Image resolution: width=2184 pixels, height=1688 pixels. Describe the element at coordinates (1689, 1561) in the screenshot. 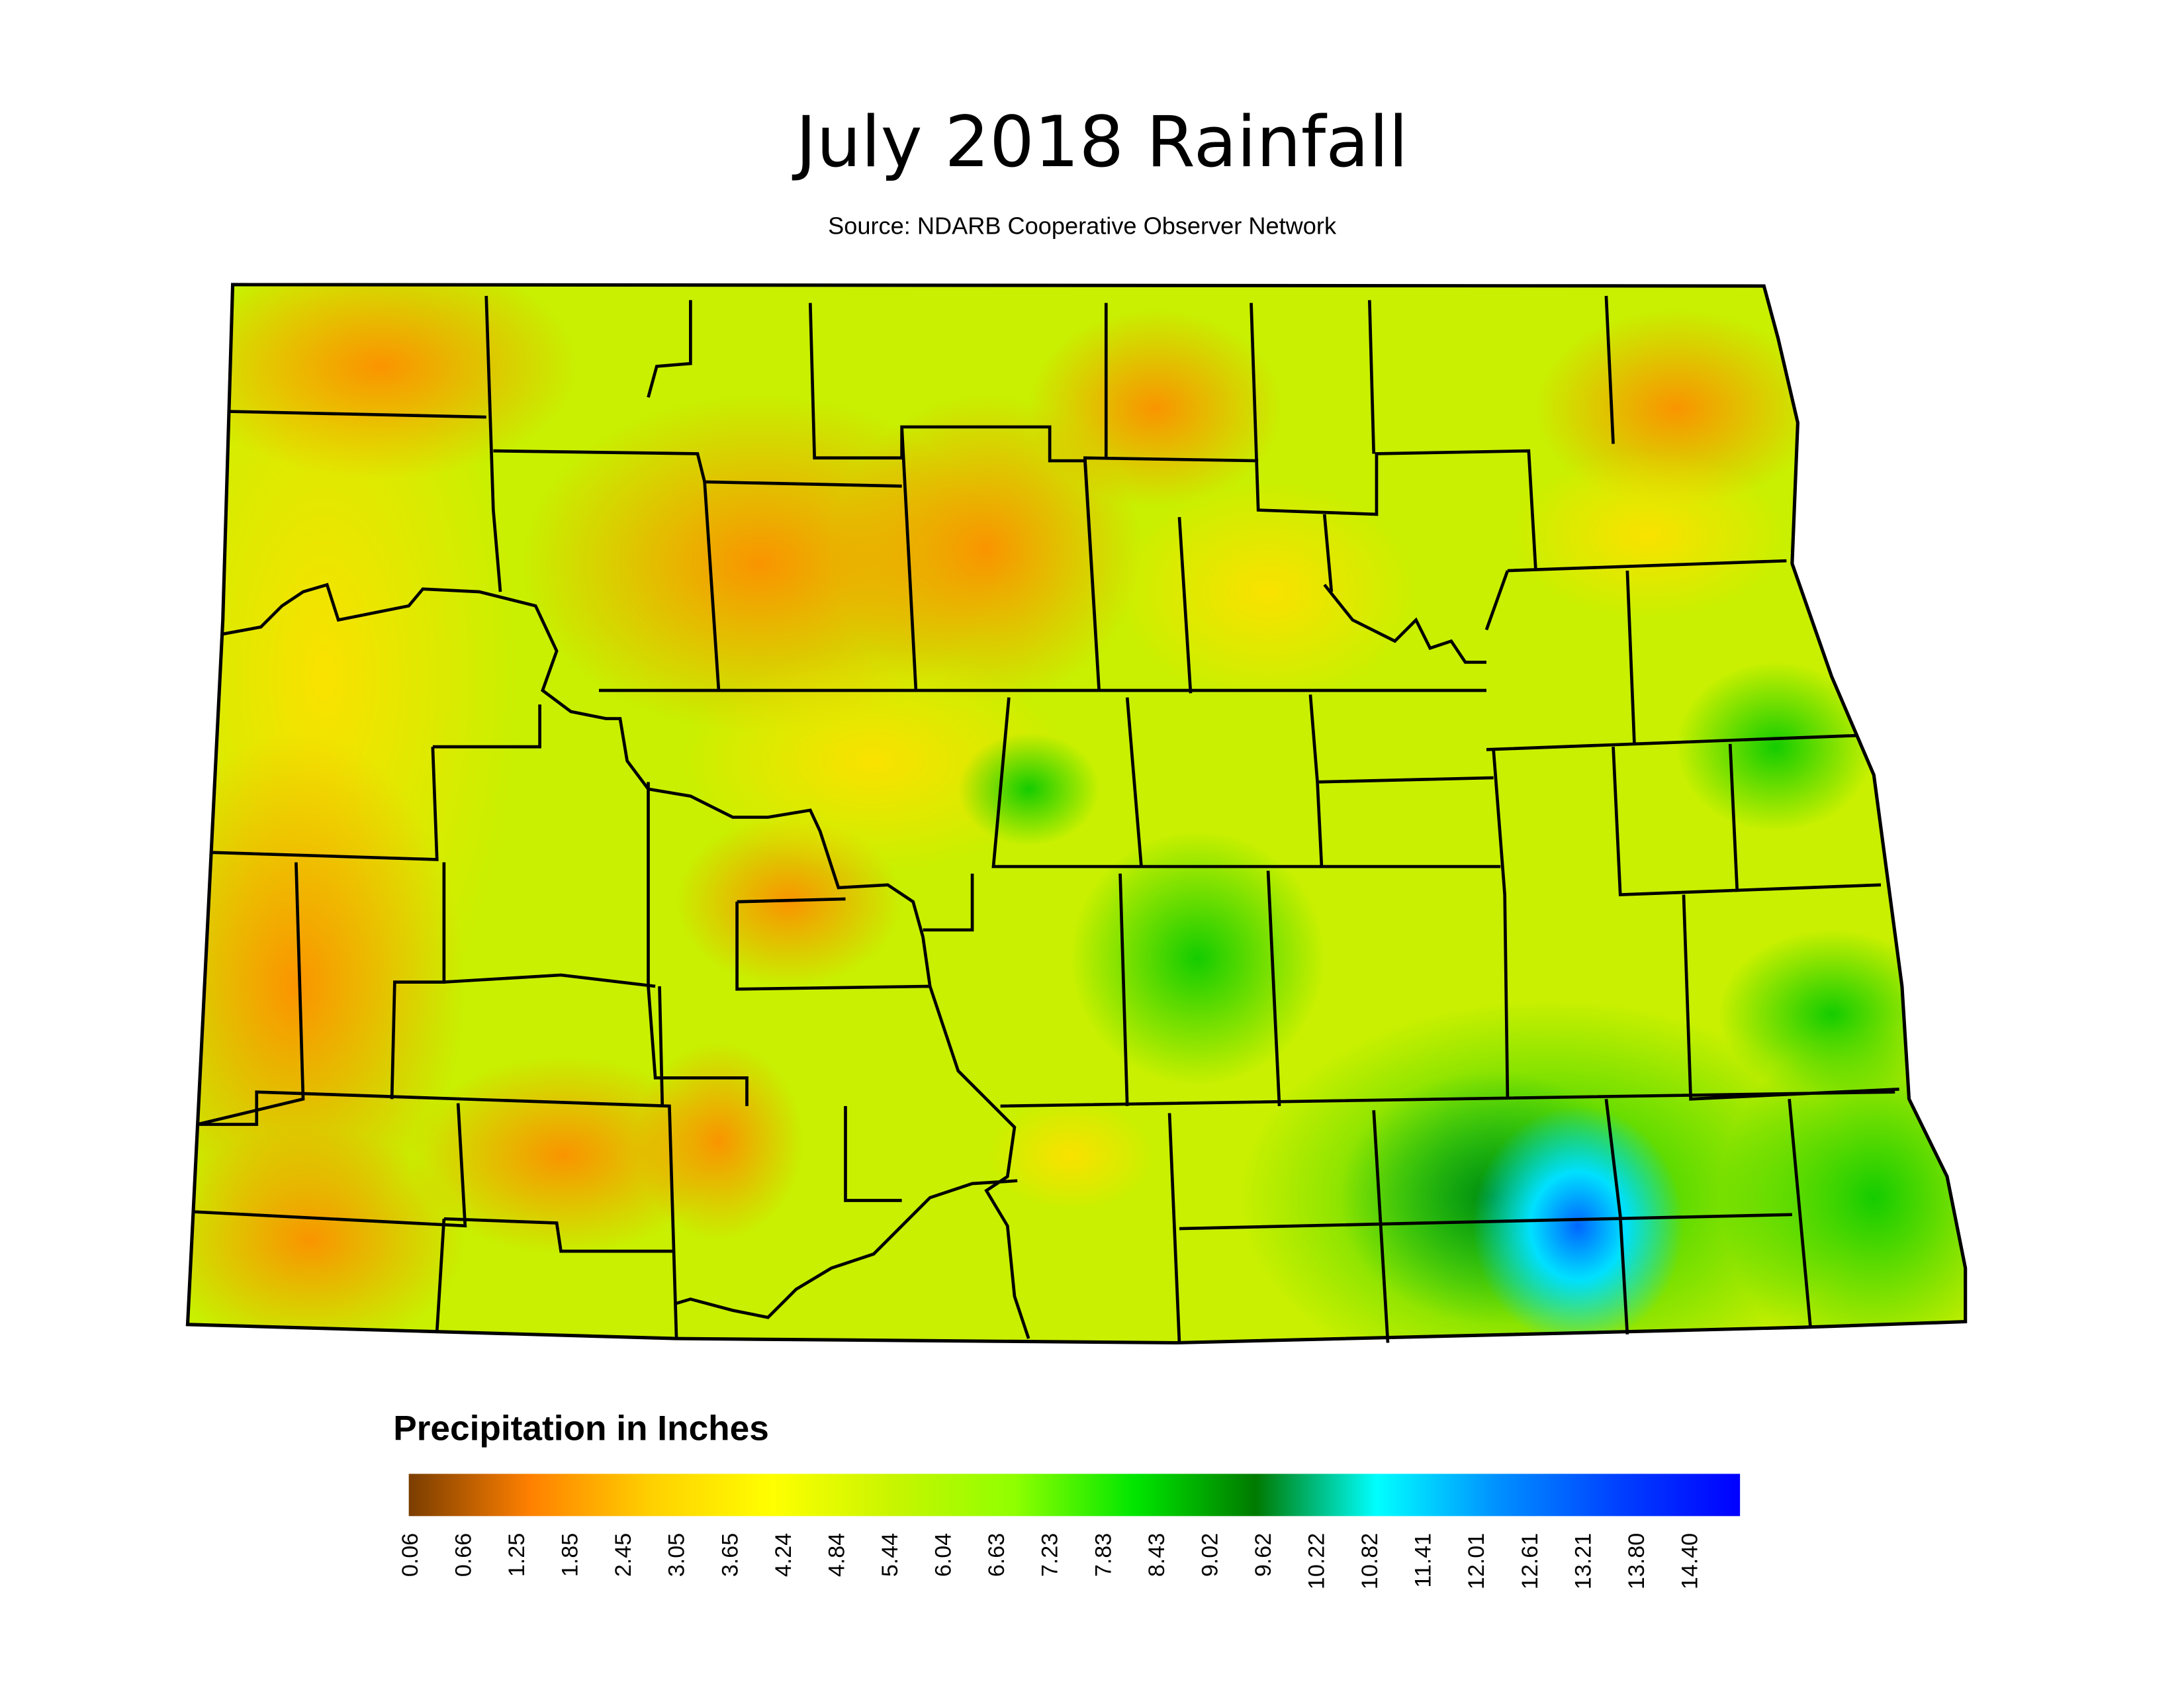

I see `legend-tick-label: 14.40` at that location.